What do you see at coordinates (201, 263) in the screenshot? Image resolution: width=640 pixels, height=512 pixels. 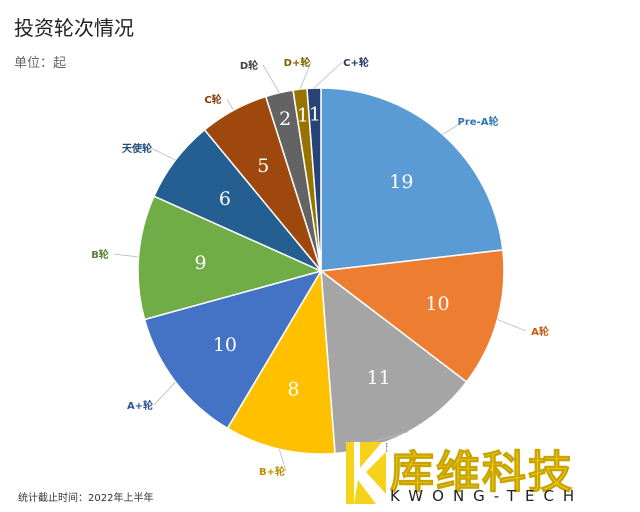 I see `data-label: 9` at bounding box center [201, 263].